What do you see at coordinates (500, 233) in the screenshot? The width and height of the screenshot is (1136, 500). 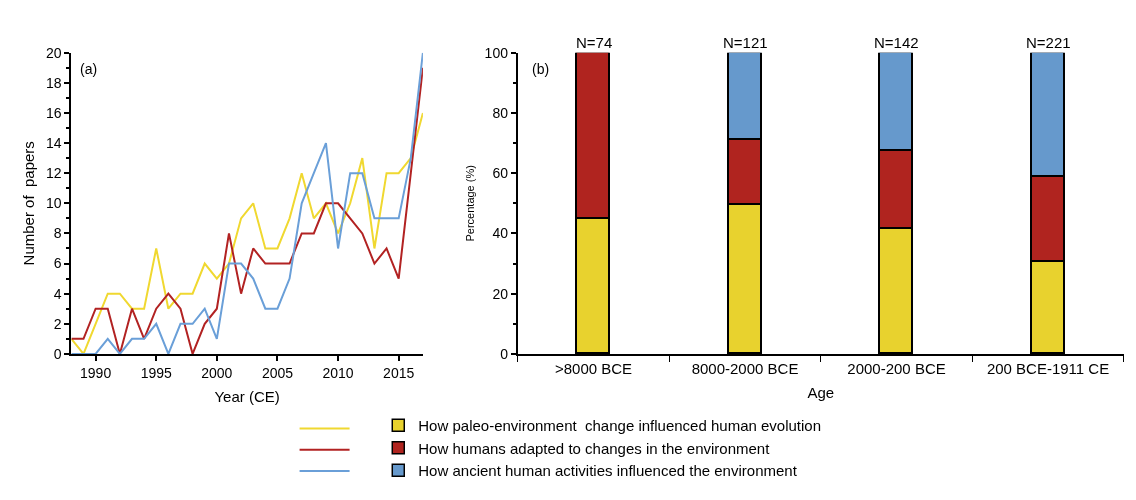 I see `y-tick-label: 40` at bounding box center [500, 233].